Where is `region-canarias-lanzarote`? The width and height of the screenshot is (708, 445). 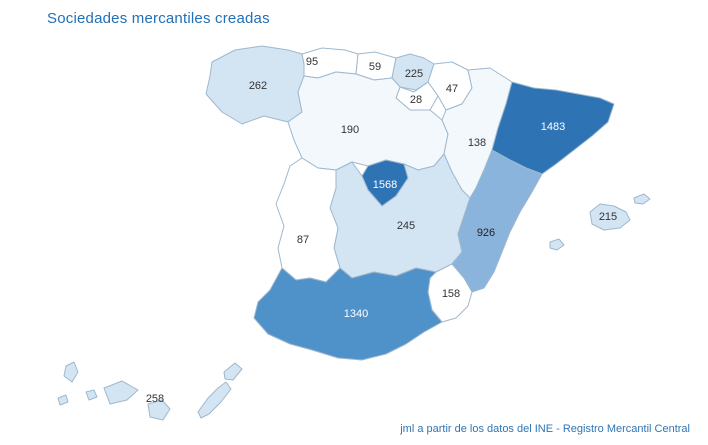 region-canarias-lanzarote is located at coordinates (233, 371).